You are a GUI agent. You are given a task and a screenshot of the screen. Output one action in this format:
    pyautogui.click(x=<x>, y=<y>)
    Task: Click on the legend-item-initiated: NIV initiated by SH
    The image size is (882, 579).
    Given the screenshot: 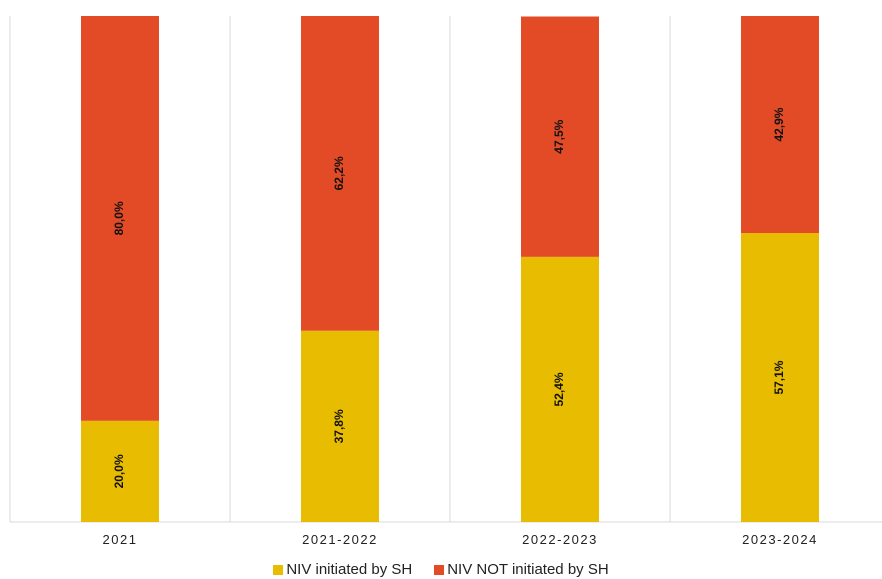 What is the action you would take?
    pyautogui.click(x=342, y=569)
    